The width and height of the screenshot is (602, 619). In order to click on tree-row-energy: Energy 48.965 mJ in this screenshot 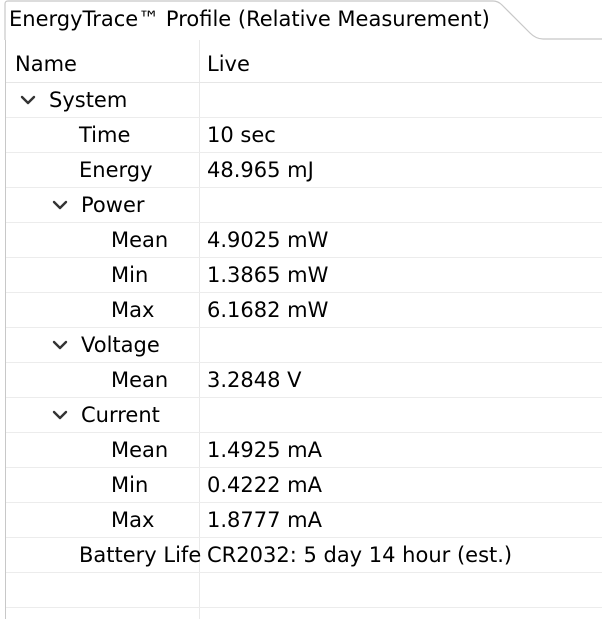, I will do `click(304, 170)`.